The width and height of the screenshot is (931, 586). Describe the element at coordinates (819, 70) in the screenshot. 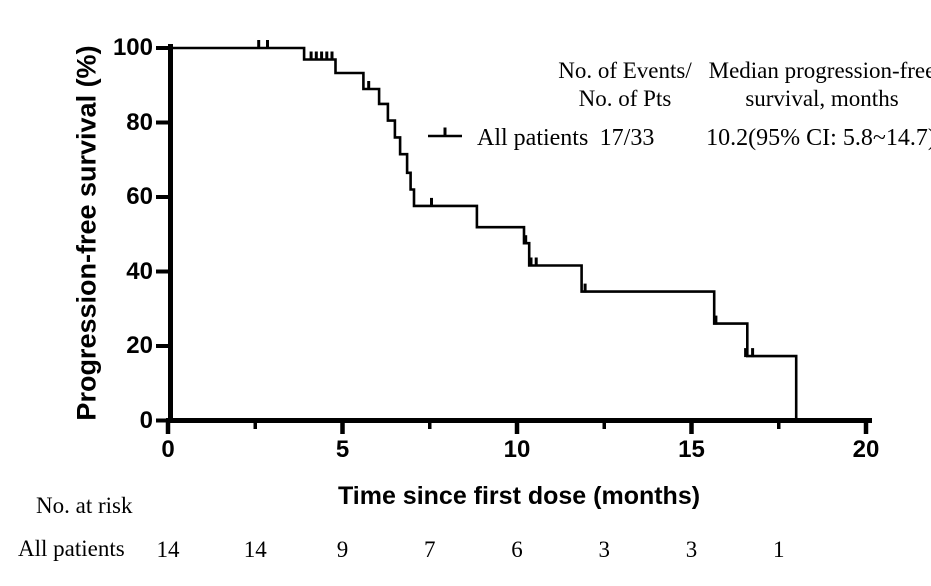

I see `median-column-header-line1: Median progression-free` at that location.